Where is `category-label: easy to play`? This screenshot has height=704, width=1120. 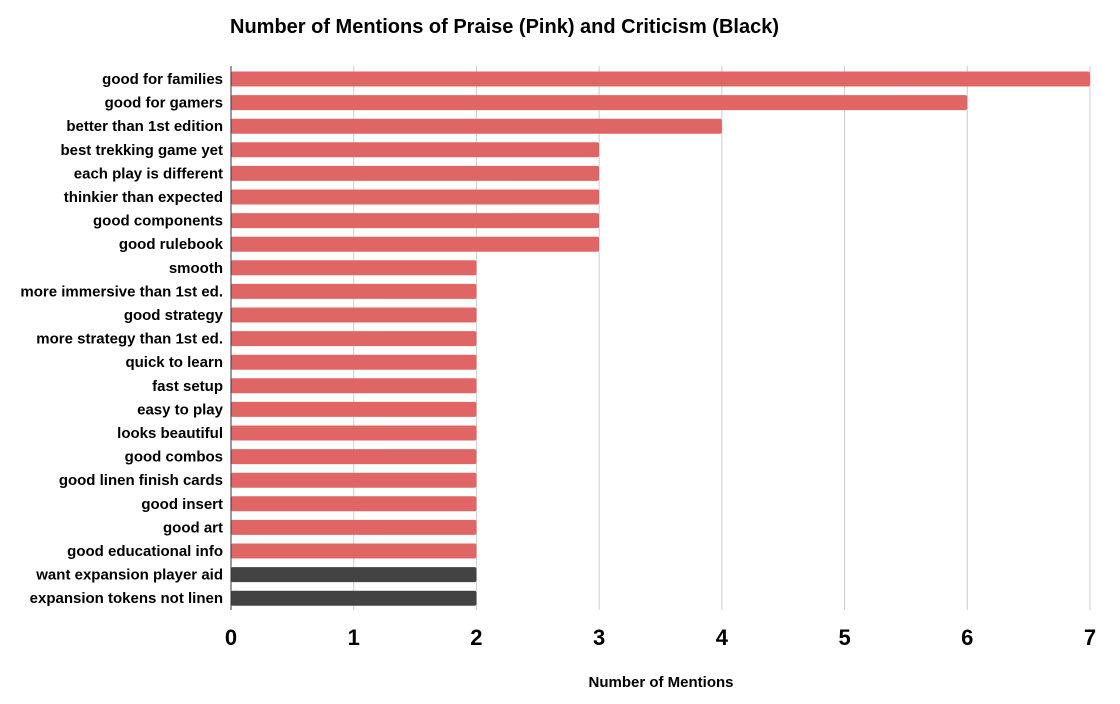
category-label: easy to play is located at coordinates (180, 409).